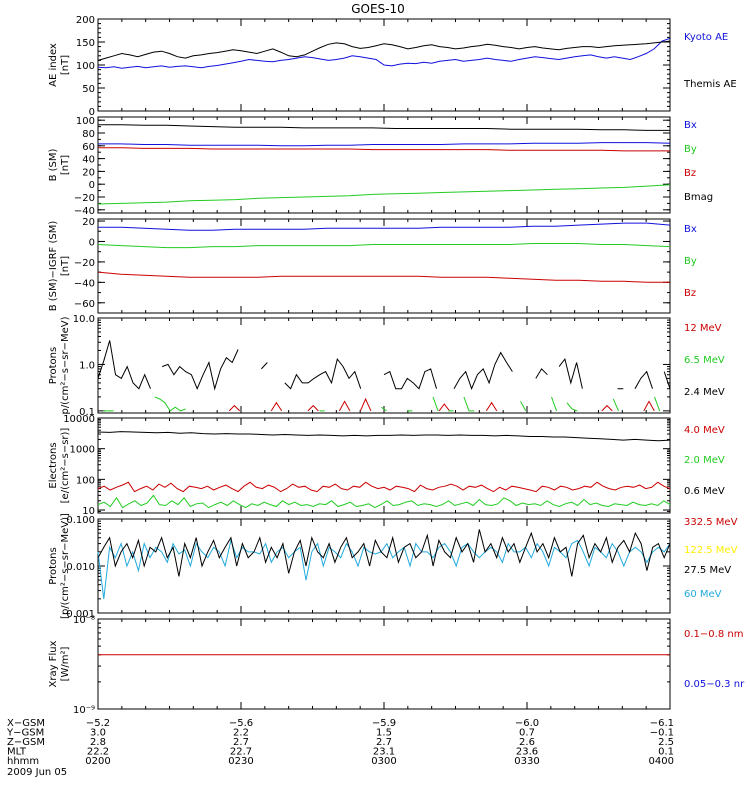  Describe the element at coordinates (240, 761) in the screenshot. I see `x-row-value: 0230` at that location.